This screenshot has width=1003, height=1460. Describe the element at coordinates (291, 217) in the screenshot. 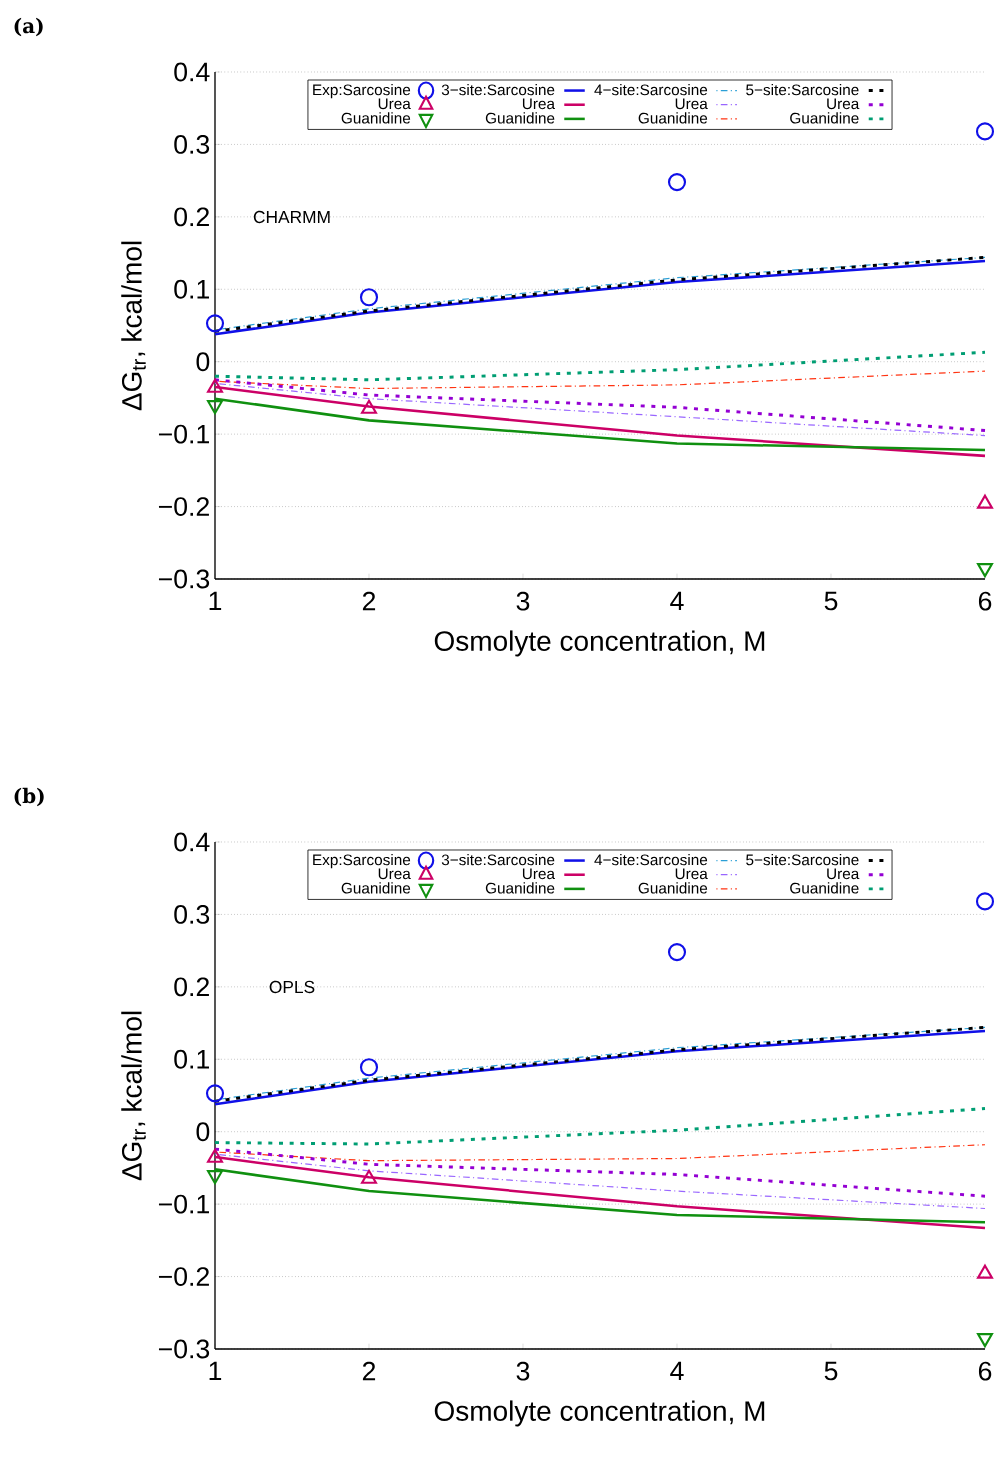

I see `annotation: CHARMM` at that location.